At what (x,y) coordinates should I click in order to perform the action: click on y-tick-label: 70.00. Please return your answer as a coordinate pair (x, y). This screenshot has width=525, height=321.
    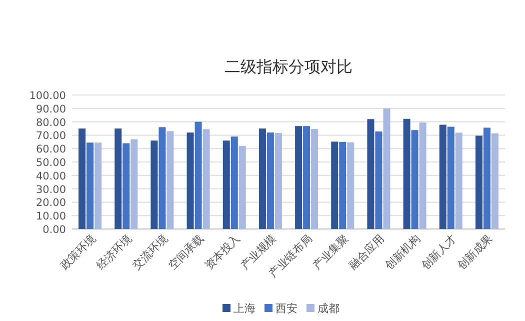
    Looking at the image, I should click on (51, 136).